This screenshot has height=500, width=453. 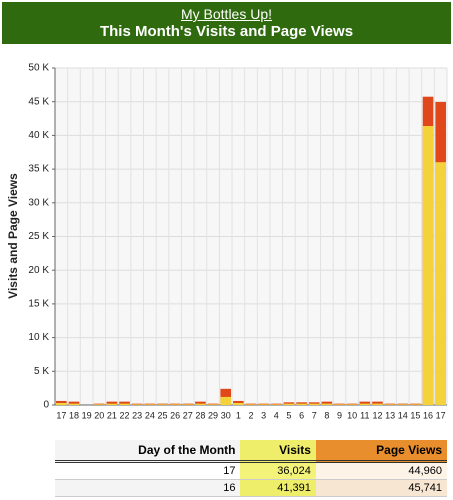 What do you see at coordinates (148, 470) in the screenshot?
I see `table-cell: 17` at bounding box center [148, 470].